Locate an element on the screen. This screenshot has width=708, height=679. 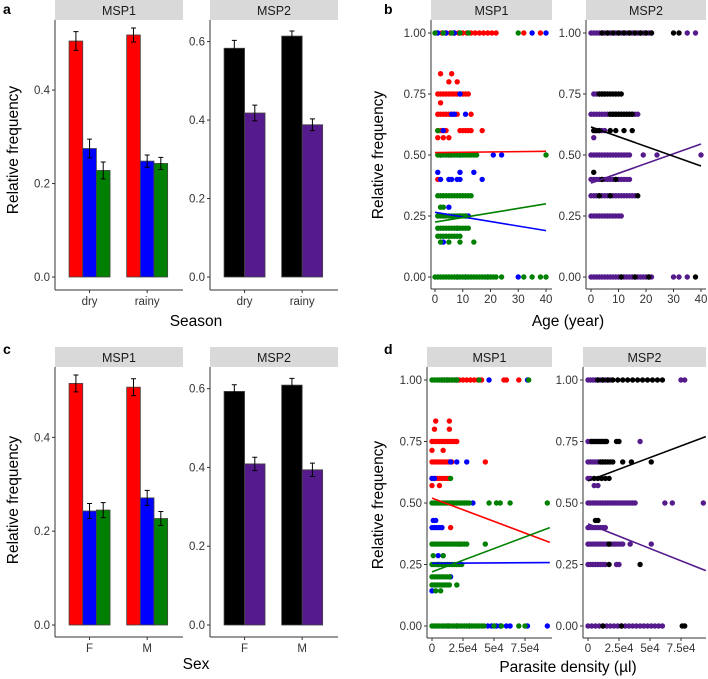
x-tick-label: 40 is located at coordinates (701, 300).